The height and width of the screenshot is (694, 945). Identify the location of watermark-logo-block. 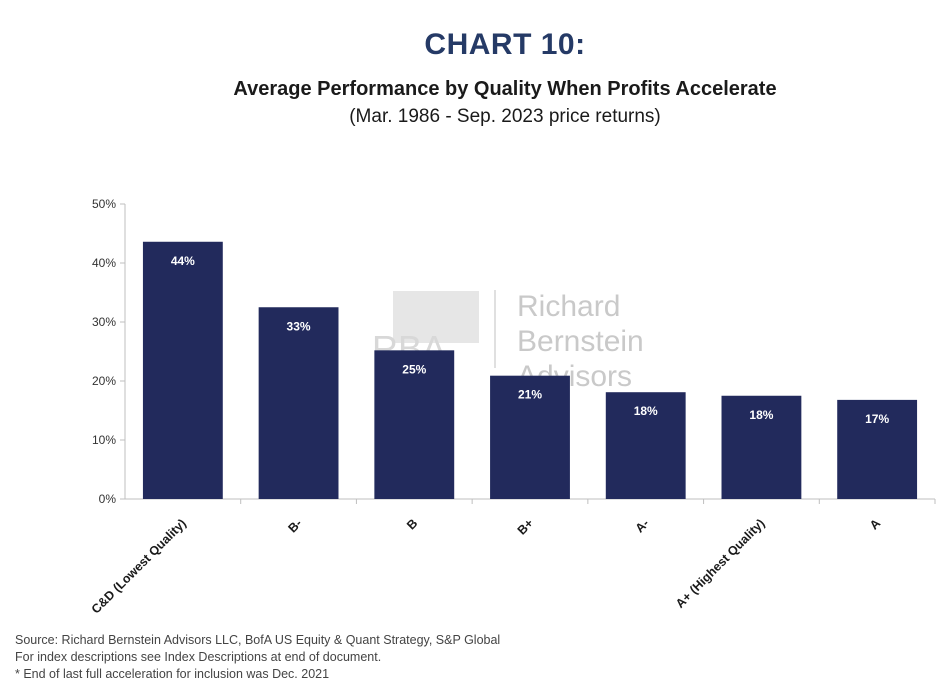
(436, 317).